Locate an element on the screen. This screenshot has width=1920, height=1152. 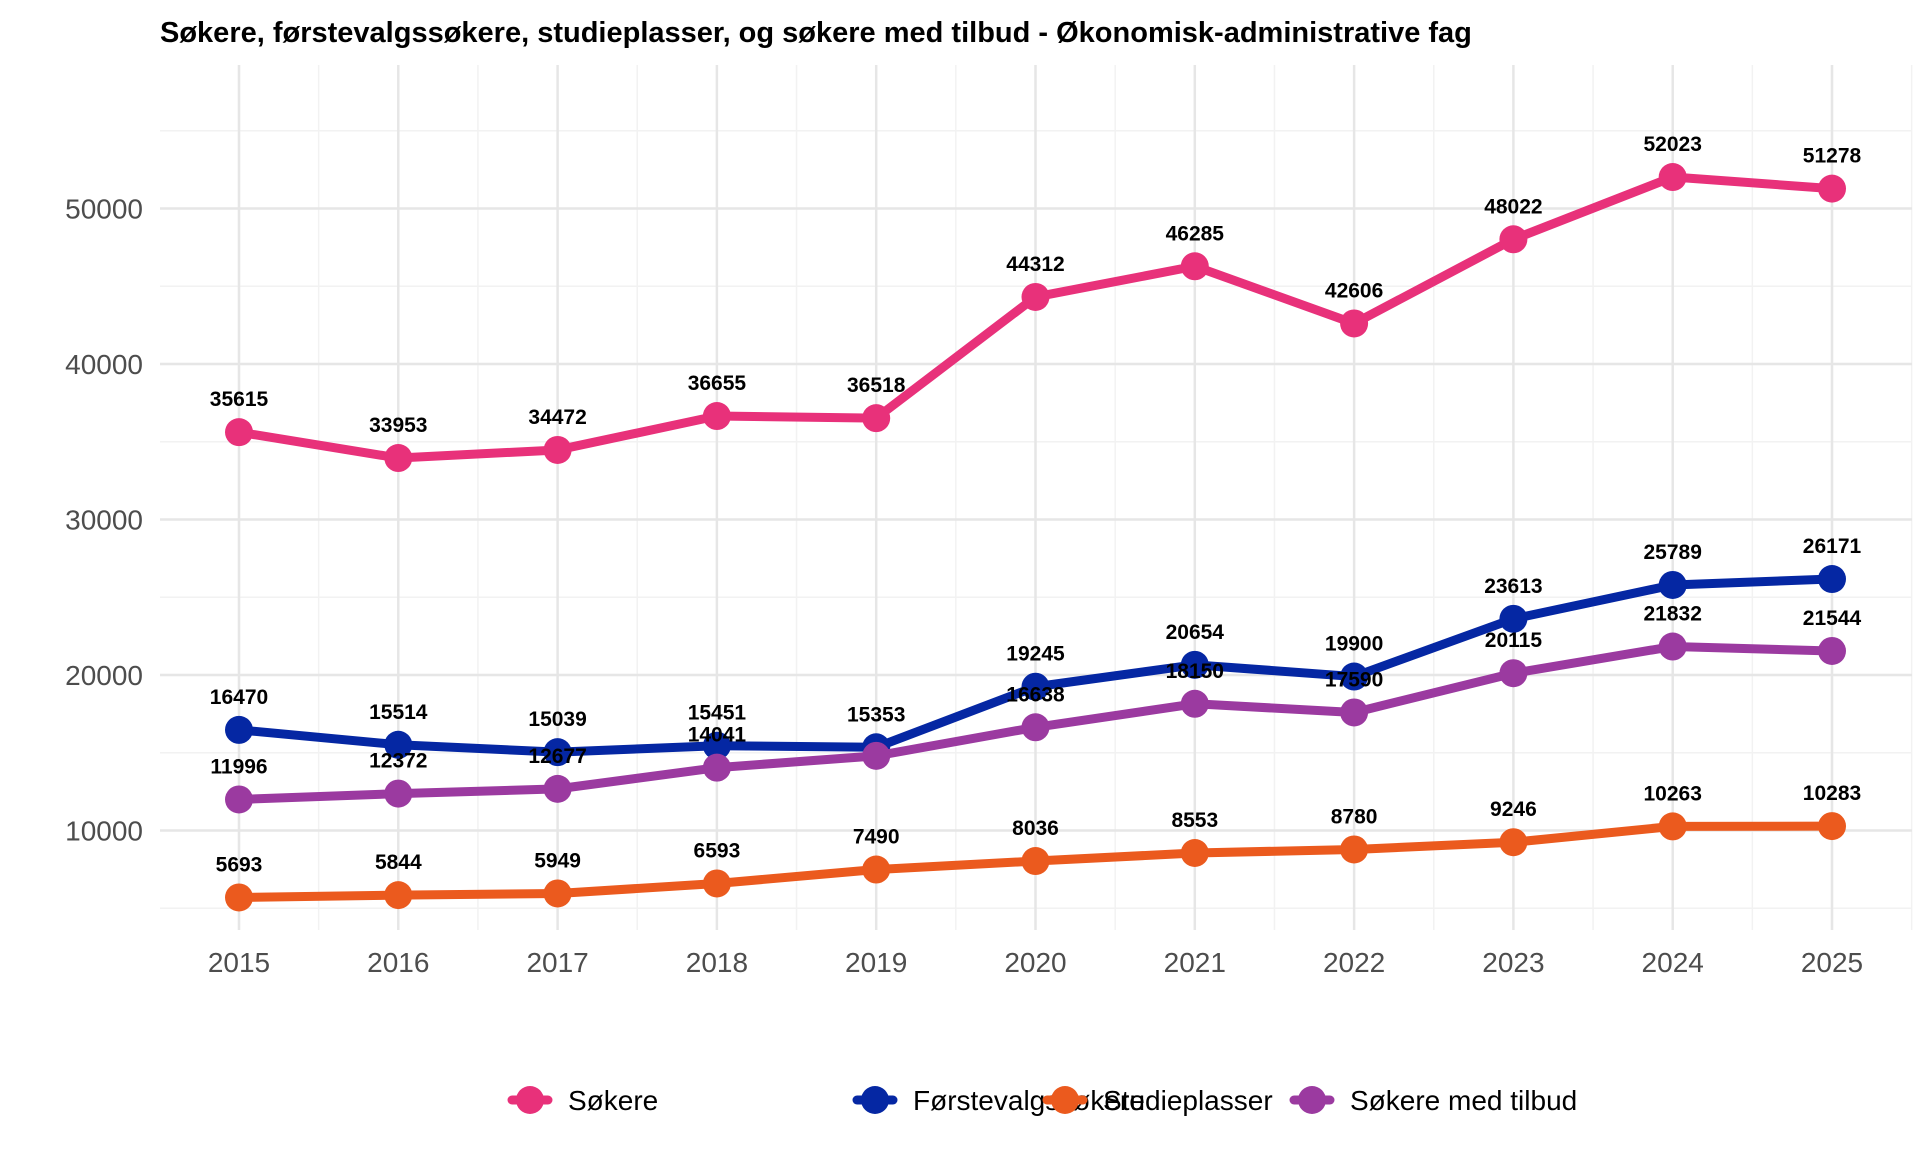
data-label: 34472 is located at coordinates (557, 417).